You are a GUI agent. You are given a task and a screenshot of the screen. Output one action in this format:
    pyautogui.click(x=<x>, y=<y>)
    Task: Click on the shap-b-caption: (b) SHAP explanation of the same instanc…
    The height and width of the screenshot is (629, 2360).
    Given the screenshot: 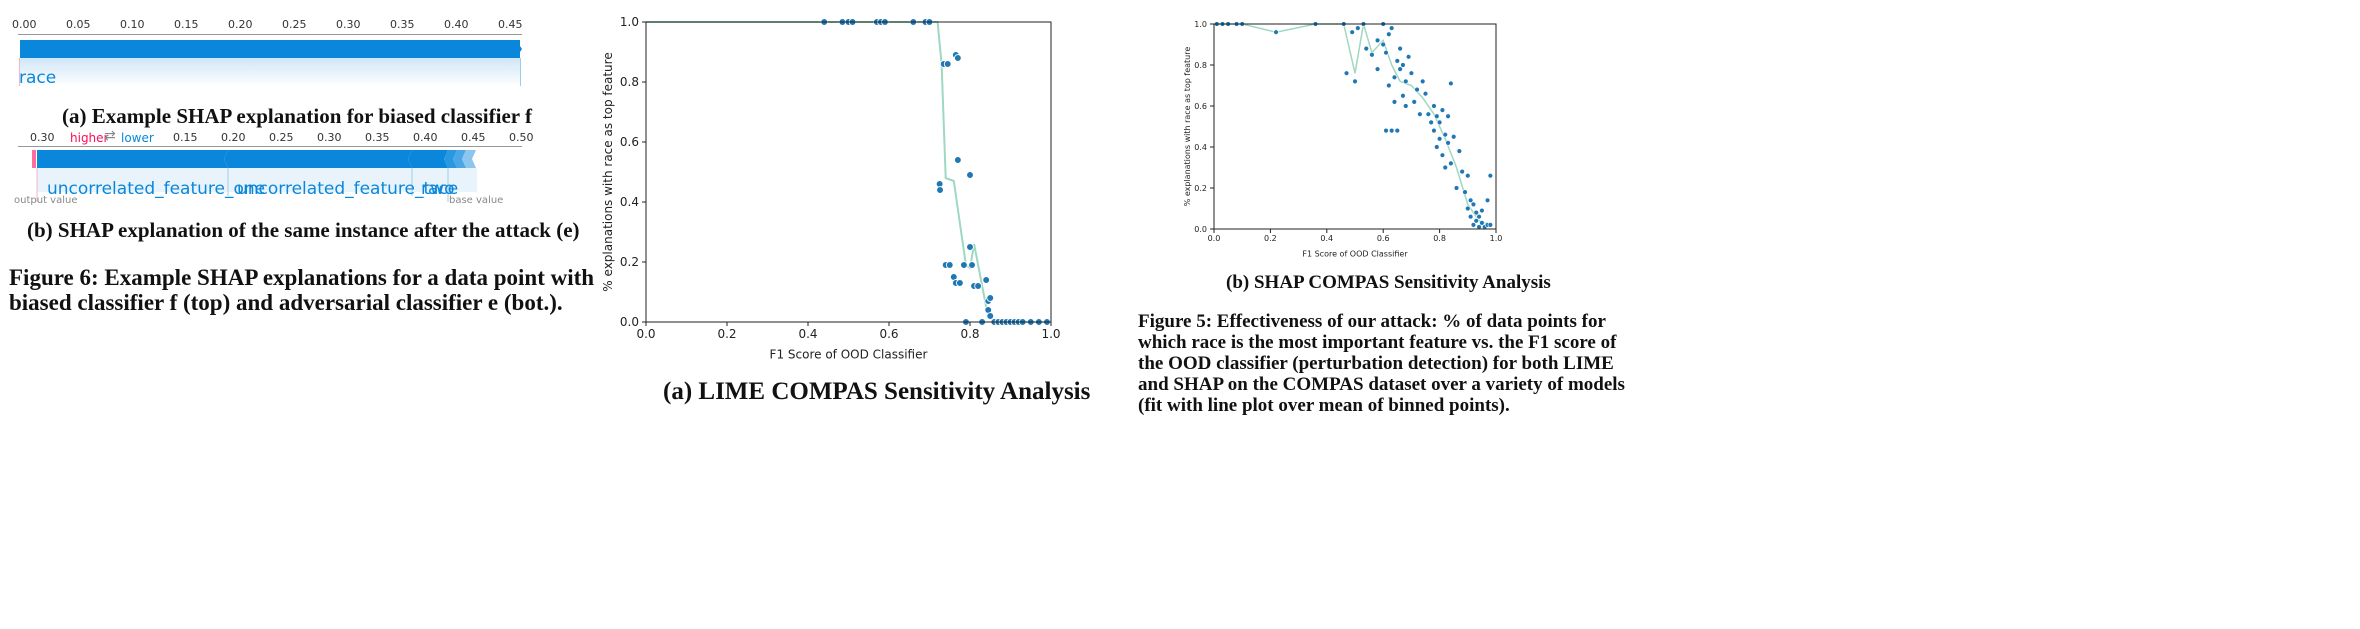 What is the action you would take?
    pyautogui.click(x=303, y=230)
    